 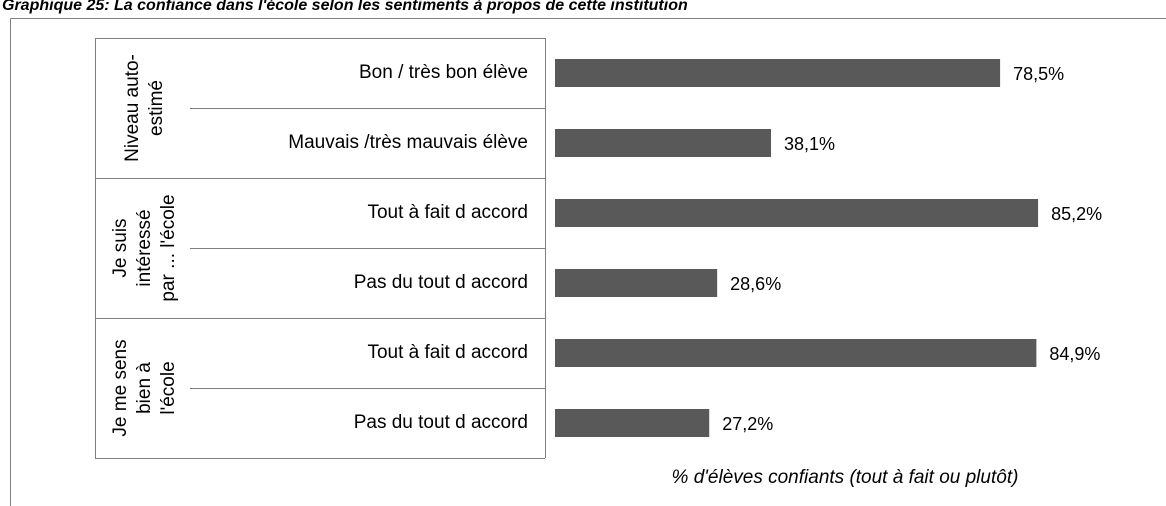 I want to click on group-label: Je suis, so click(x=120, y=247).